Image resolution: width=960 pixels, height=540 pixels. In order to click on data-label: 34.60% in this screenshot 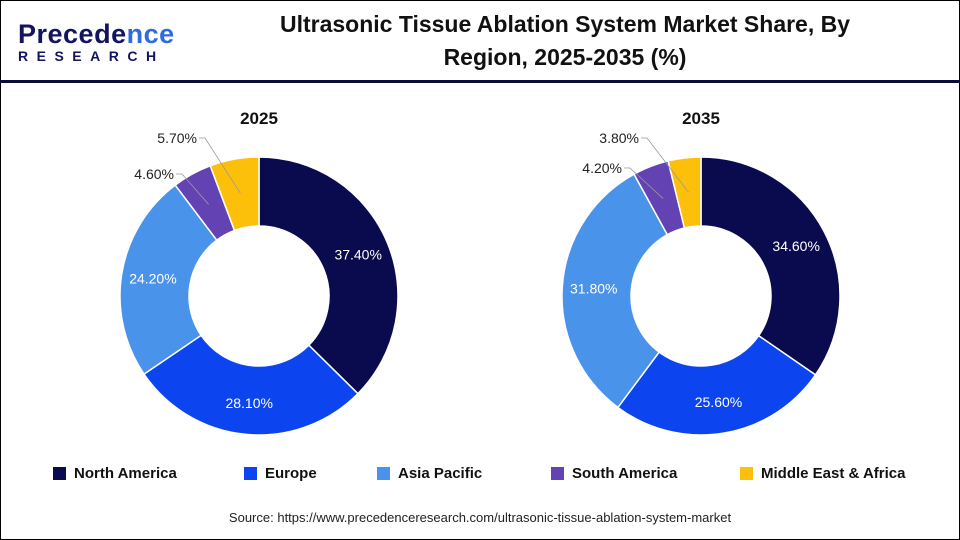, I will do `click(795, 246)`.